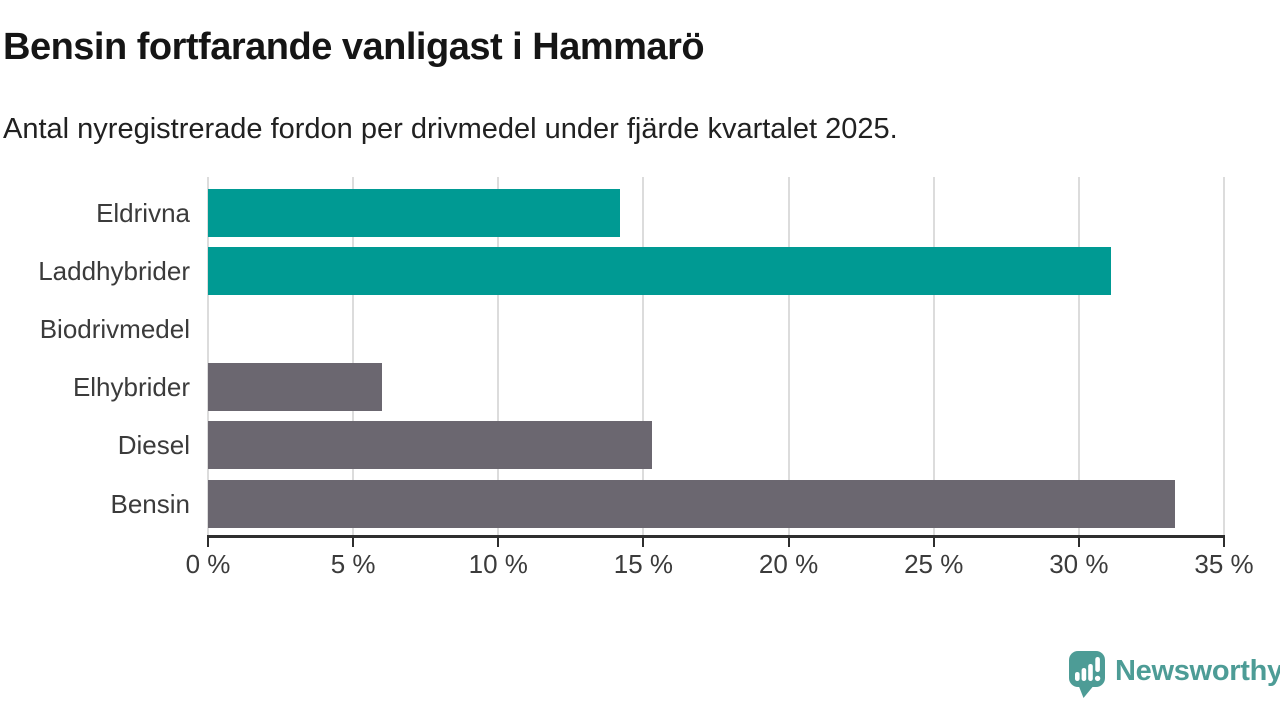  Describe the element at coordinates (208, 564) in the screenshot. I see `x-tick-label-0: 0 %` at that location.